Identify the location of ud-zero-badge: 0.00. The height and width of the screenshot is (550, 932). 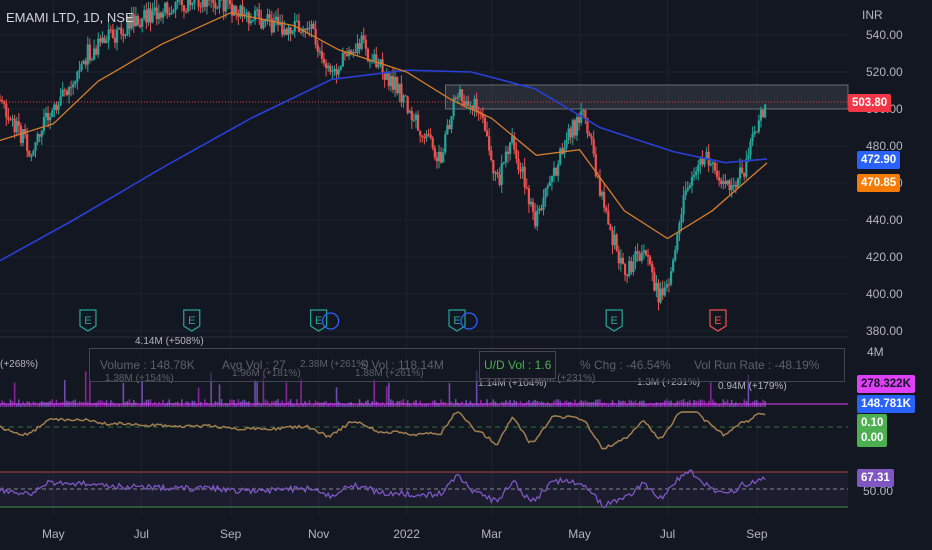
(872, 438).